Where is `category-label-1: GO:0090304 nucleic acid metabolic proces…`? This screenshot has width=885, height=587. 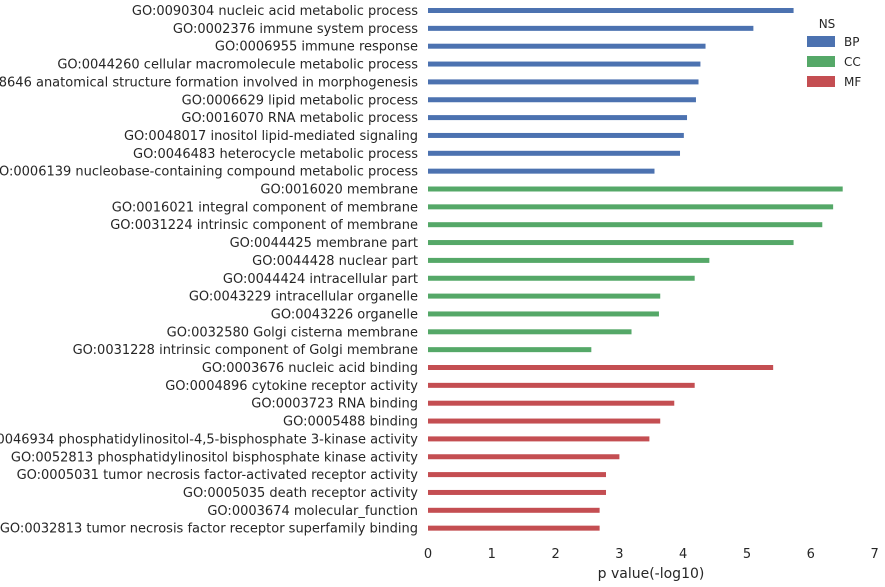
category-label-1: GO:0090304 nucleic acid metabolic proces… is located at coordinates (275, 11).